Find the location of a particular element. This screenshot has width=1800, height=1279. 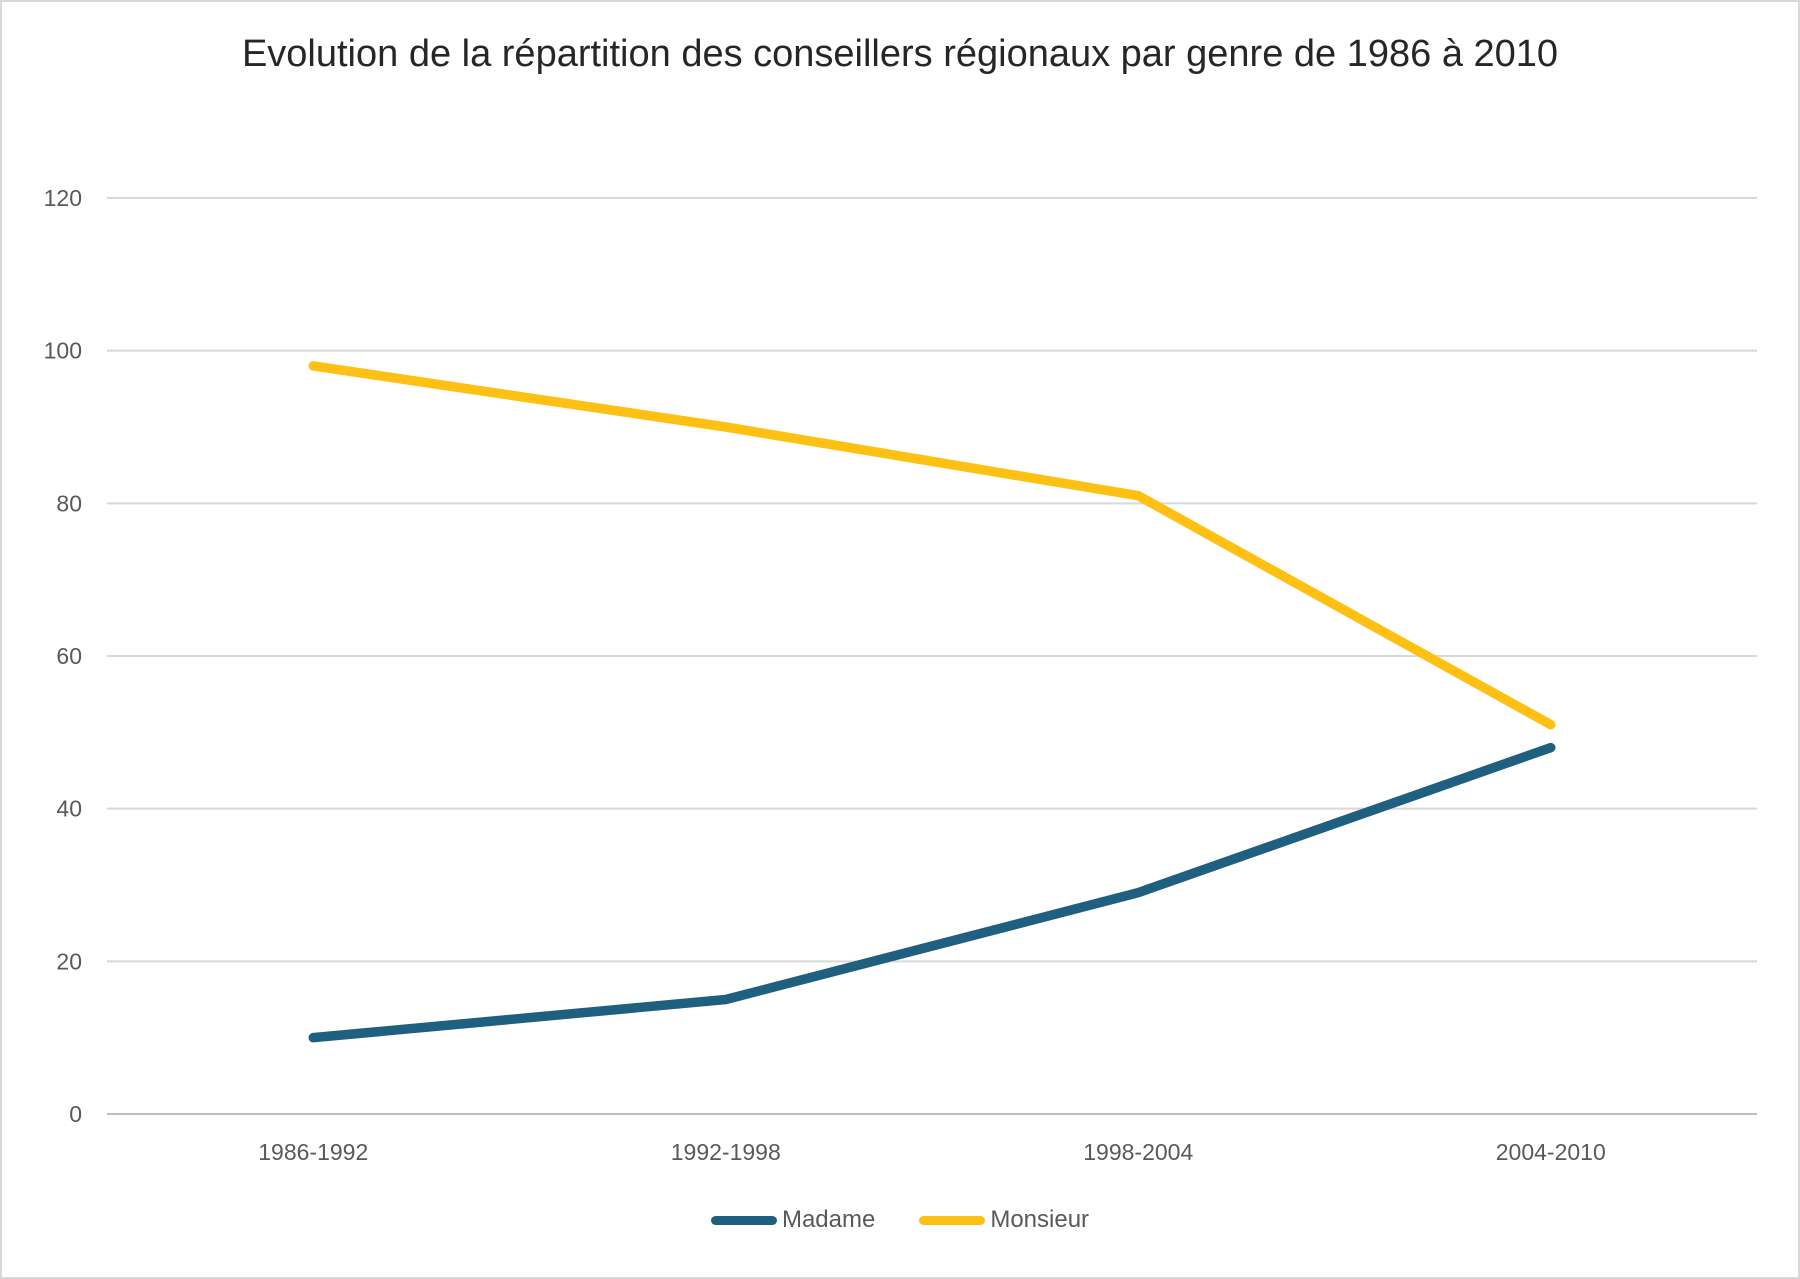

y-tick-label: 0 is located at coordinates (75, 1114).